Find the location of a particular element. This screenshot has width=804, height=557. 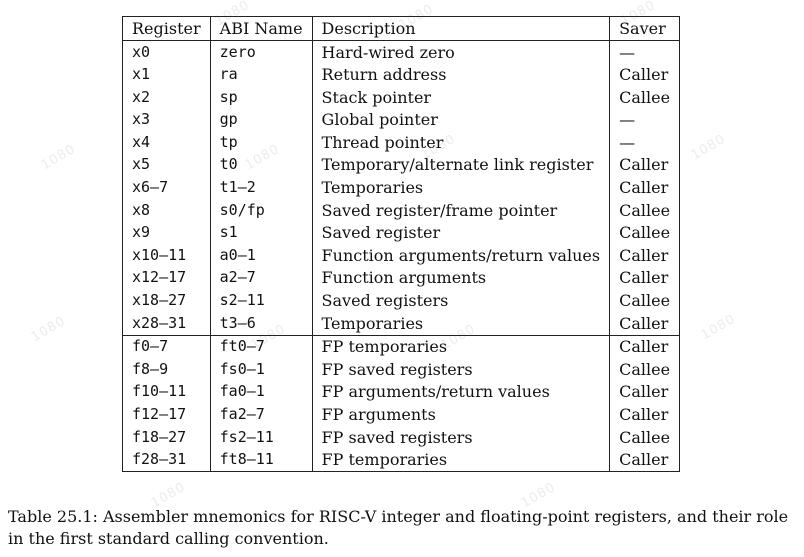

abi-name-cell: ft0–7 is located at coordinates (261, 346).